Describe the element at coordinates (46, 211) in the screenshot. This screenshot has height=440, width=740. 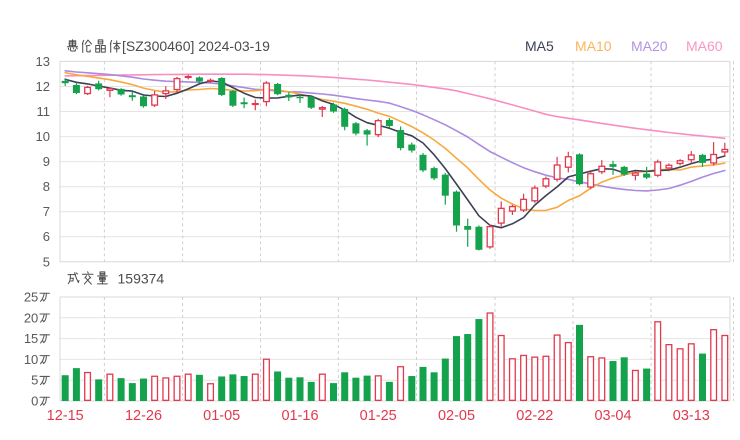
I see `svg-text: 7` at that location.